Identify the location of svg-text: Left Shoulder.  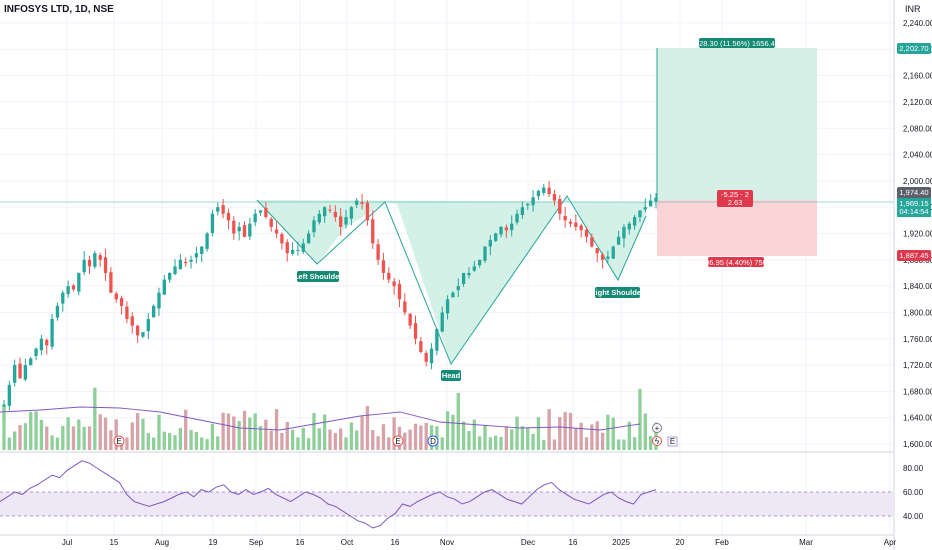
(318, 276).